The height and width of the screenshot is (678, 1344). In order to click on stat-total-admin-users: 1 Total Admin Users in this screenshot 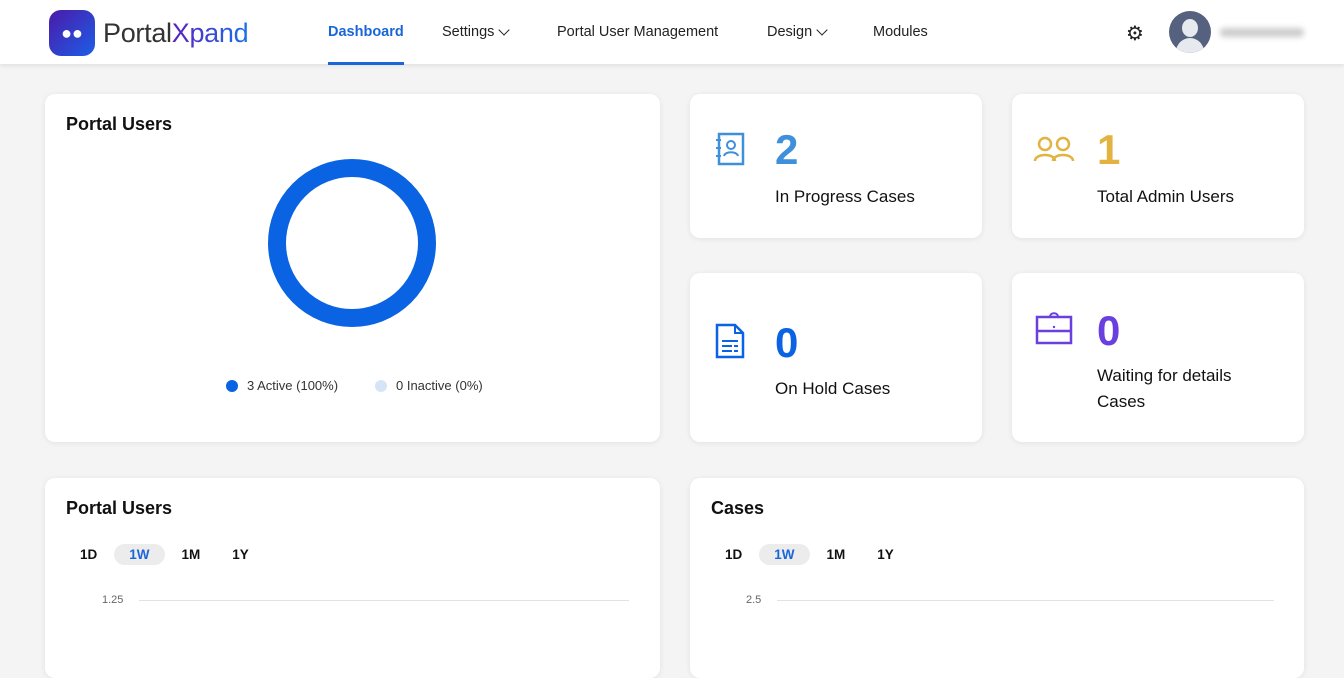, I will do `click(1158, 166)`.